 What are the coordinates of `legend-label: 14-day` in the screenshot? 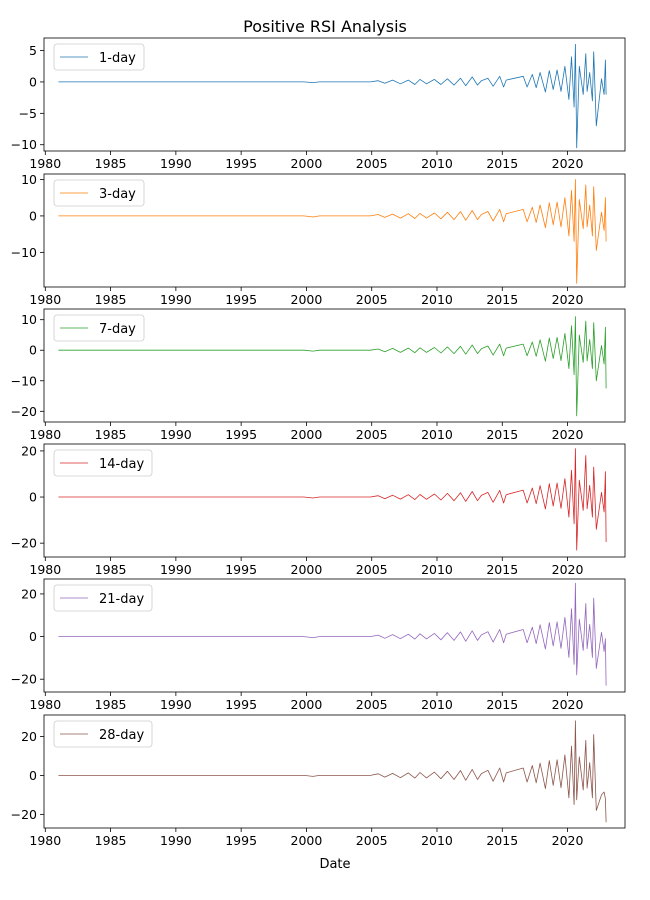 It's located at (121, 464).